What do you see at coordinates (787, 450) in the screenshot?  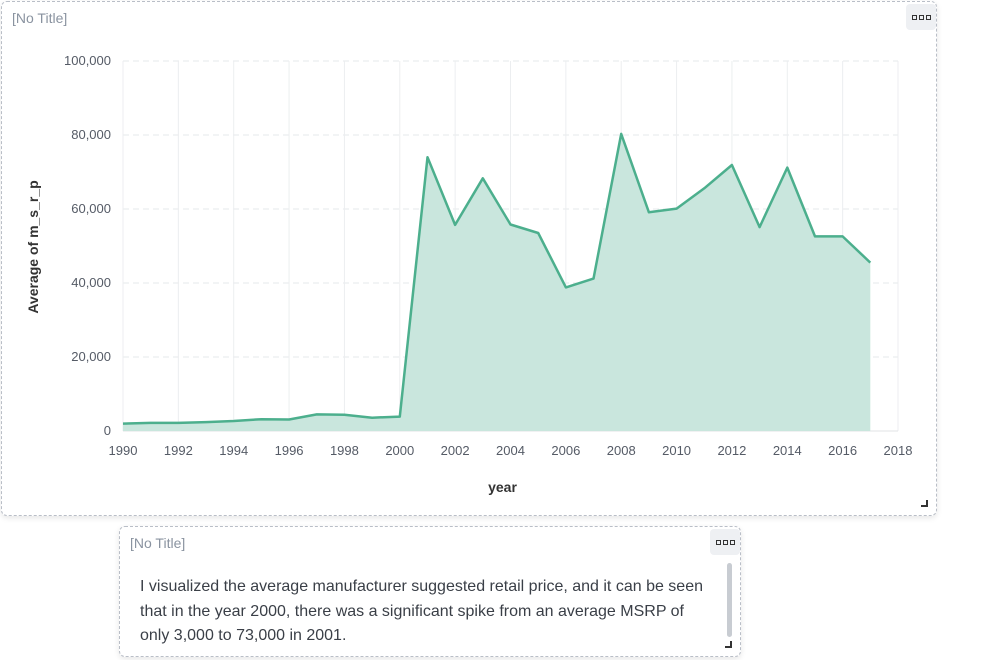 I see `x-tick-label: 2014` at bounding box center [787, 450].